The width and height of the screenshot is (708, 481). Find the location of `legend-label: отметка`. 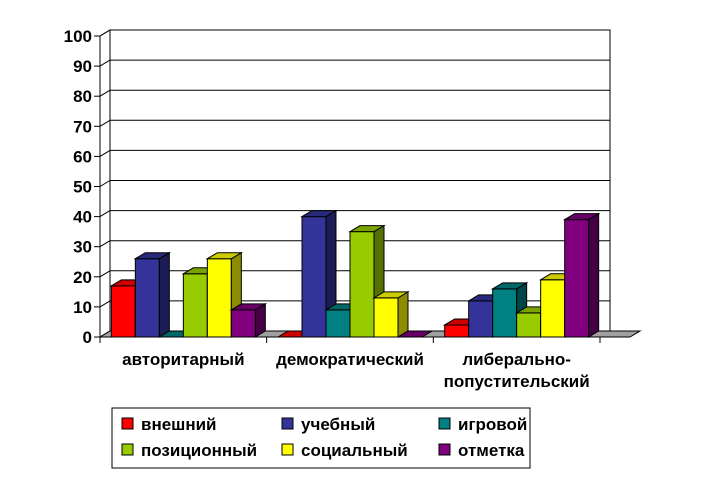

legend-label: отметка is located at coordinates (491, 450).